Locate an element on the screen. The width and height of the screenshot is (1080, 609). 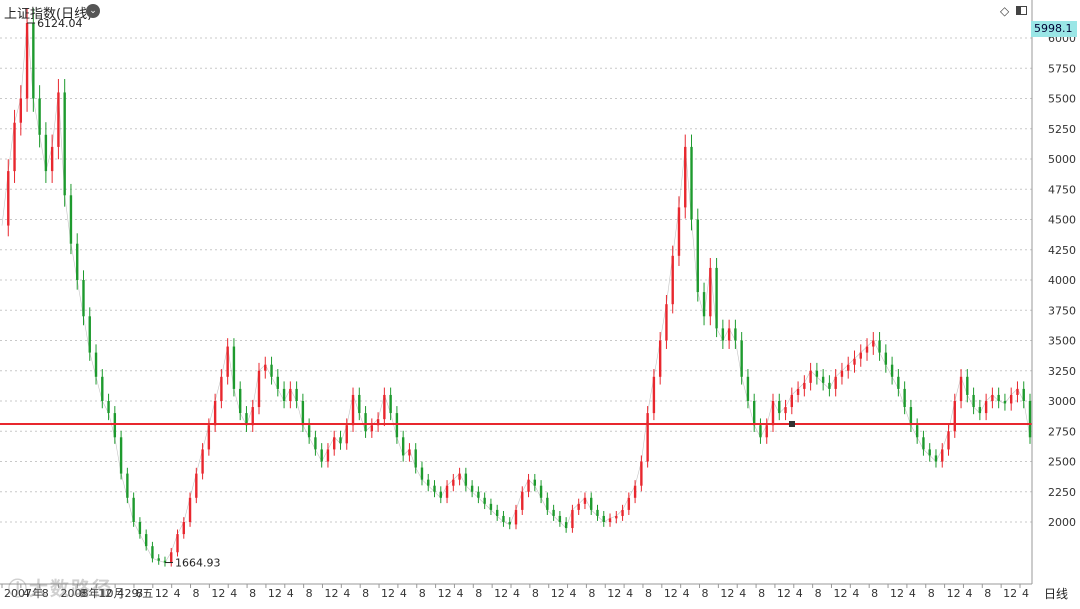
y-tick-label: 5750 is located at coordinates (1062, 68).